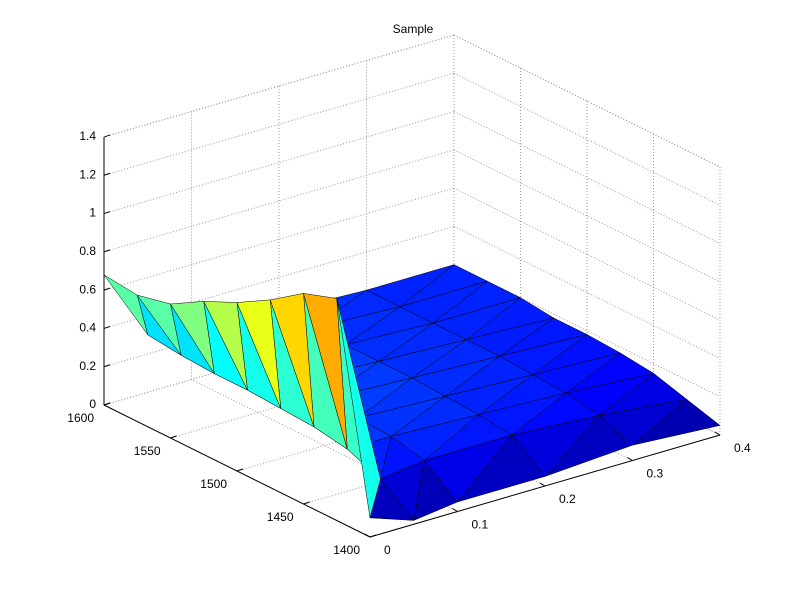 The width and height of the screenshot is (800, 600). What do you see at coordinates (742, 448) in the screenshot?
I see `x-tick-label: 0.4` at bounding box center [742, 448].